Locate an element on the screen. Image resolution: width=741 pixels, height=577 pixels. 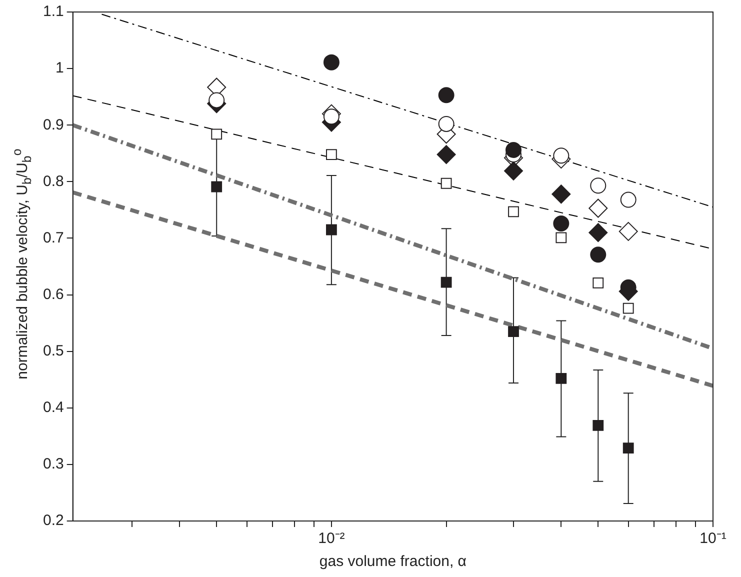
y-tick-label: 1.1 is located at coordinates (53, 11).